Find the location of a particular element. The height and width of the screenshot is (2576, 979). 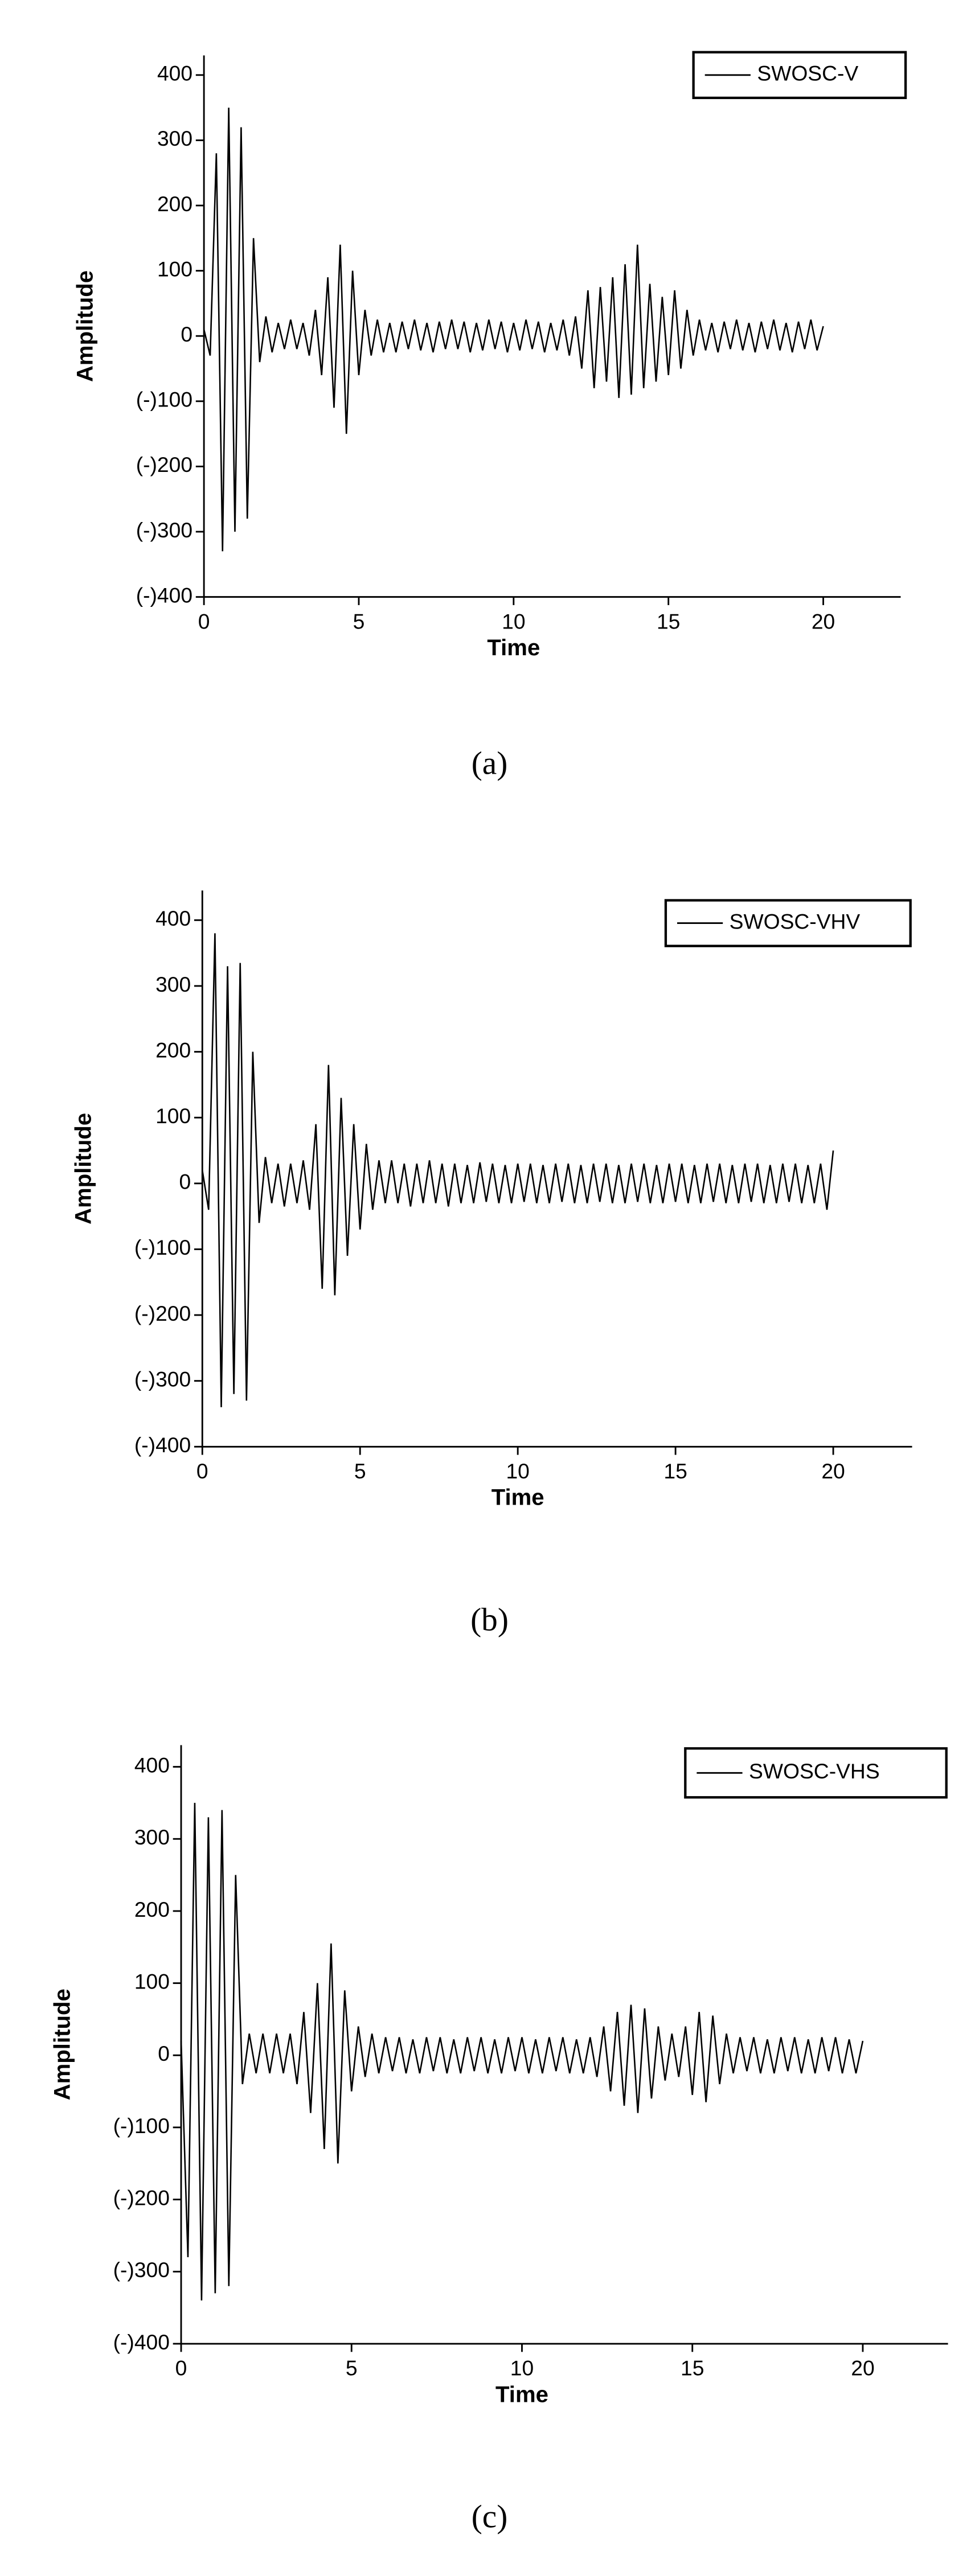

caption: (c) is located at coordinates (490, 2517).